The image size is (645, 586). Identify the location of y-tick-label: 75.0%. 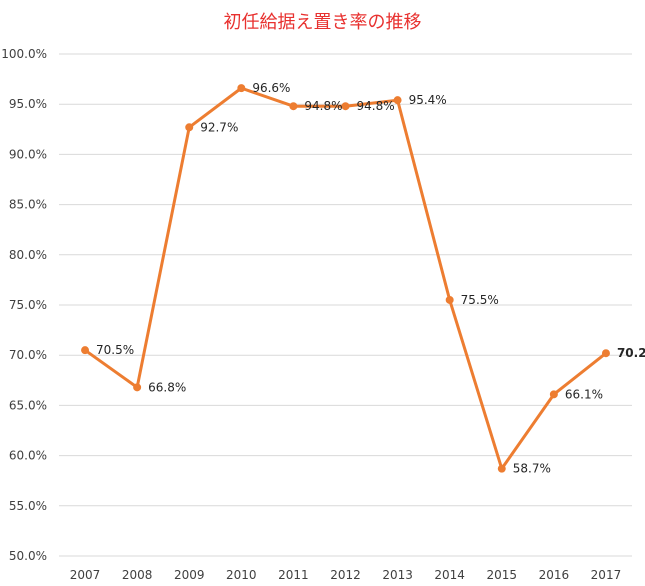
(28, 305).